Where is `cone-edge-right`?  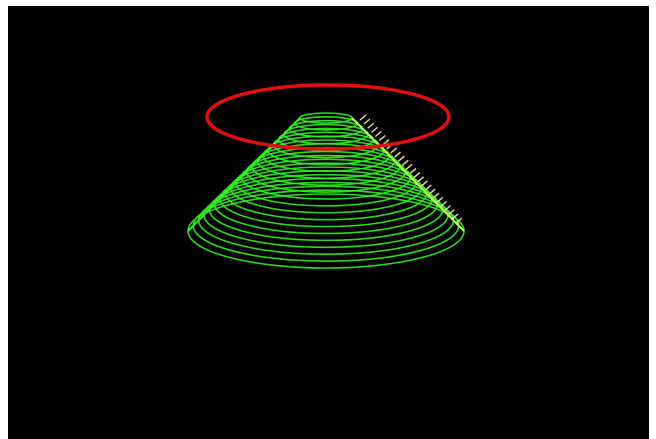 cone-edge-right is located at coordinates (408, 174).